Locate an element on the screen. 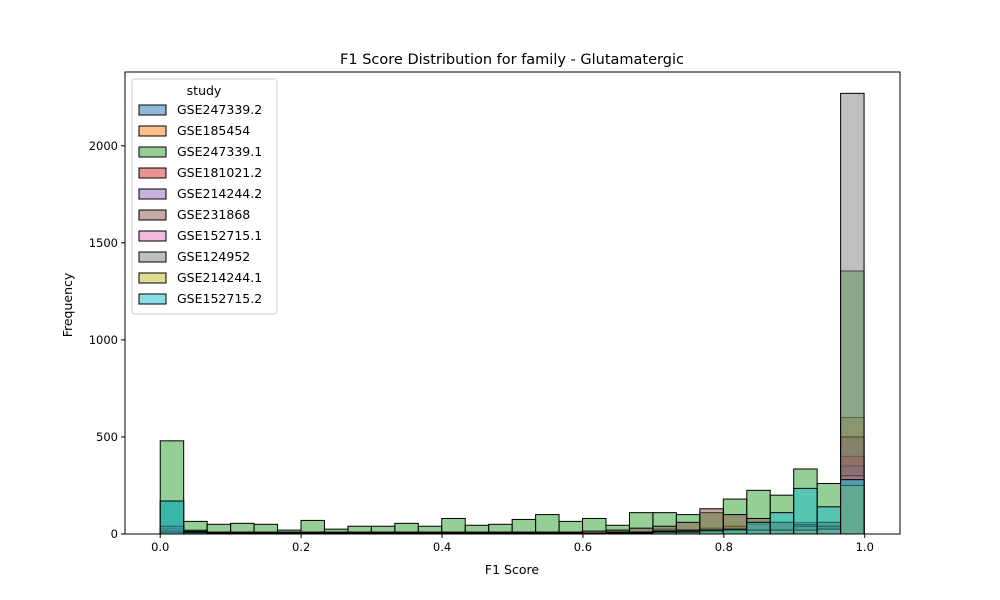  legend-box is located at coordinates (204, 196).